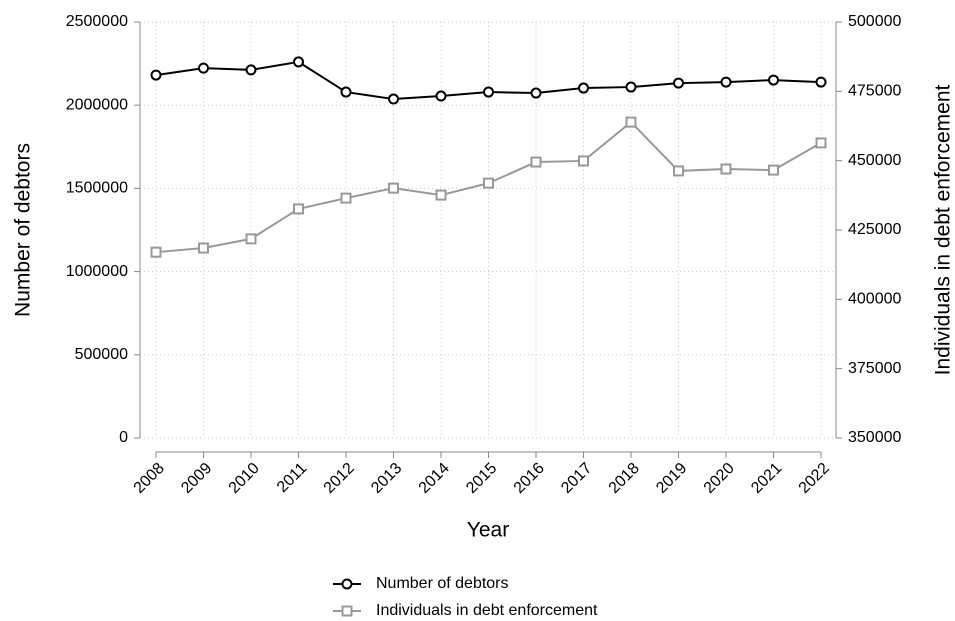 The height and width of the screenshot is (621, 955). Describe the element at coordinates (339, 478) in the screenshot. I see `x-tick-label: 2012` at that location.